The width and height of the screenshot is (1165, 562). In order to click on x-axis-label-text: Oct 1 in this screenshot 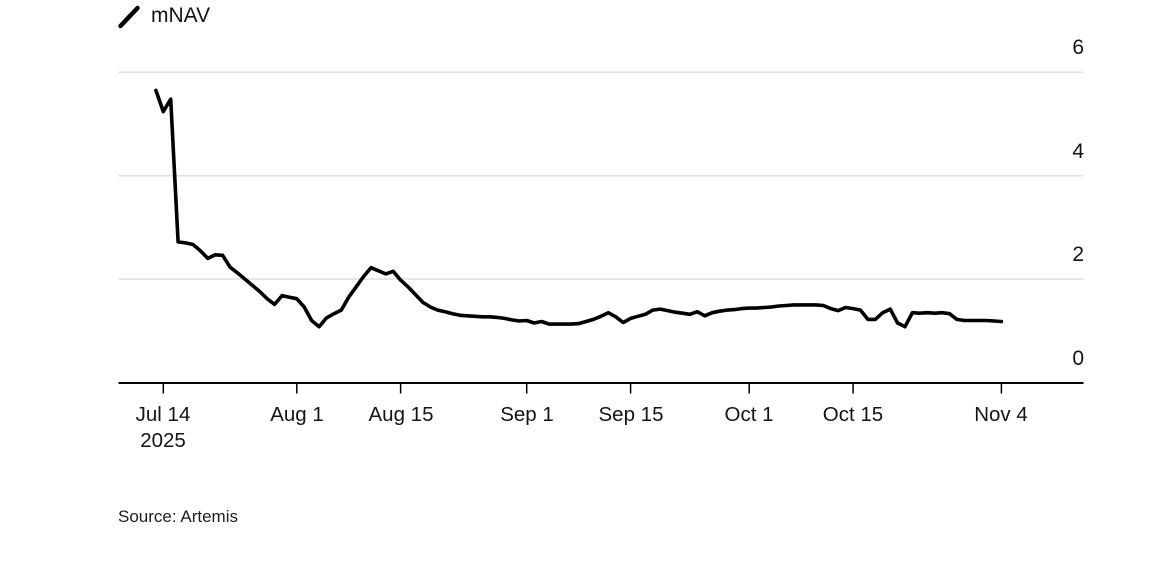, I will do `click(749, 414)`.